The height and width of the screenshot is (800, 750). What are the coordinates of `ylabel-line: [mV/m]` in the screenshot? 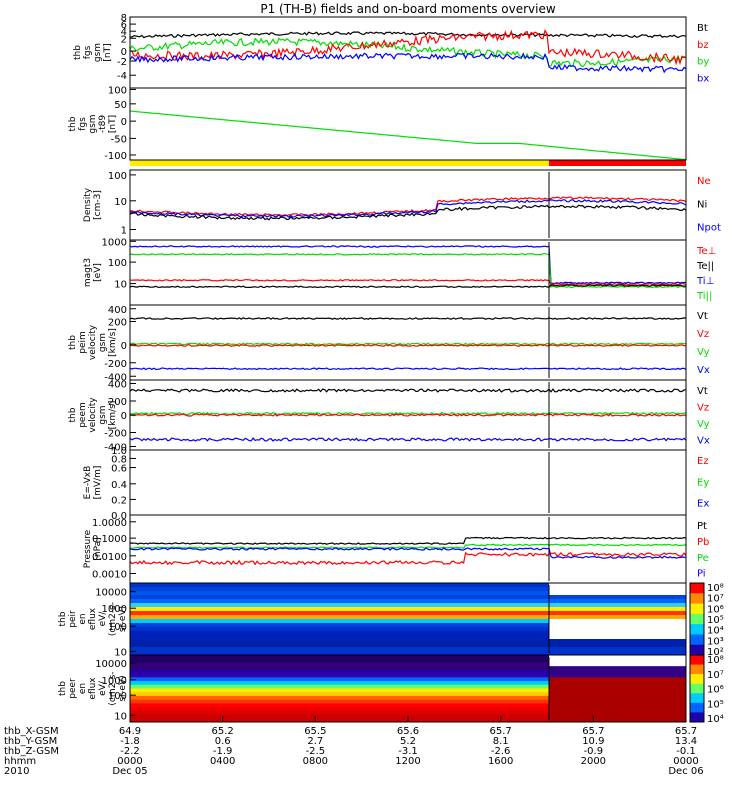 It's located at (98, 483).